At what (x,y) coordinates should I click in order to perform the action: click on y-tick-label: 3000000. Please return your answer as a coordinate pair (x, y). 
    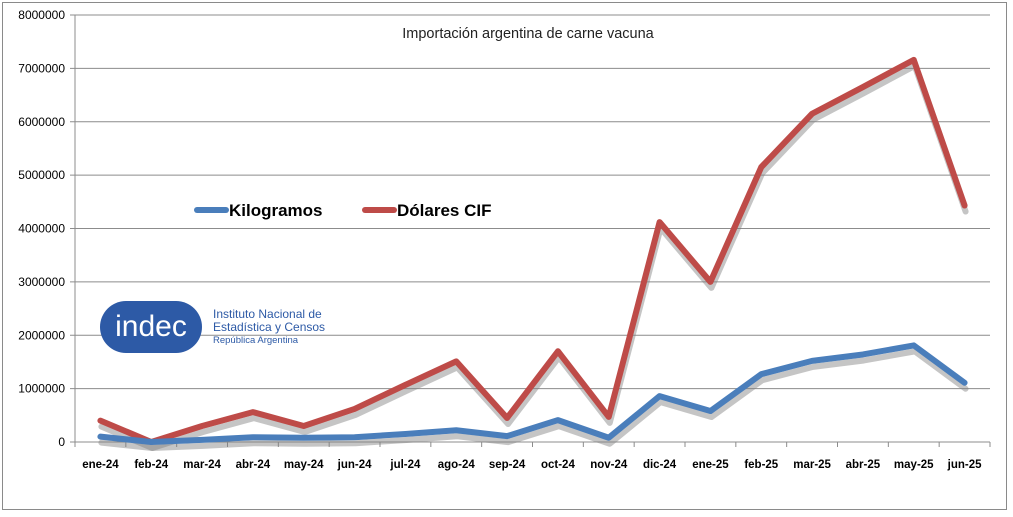
    Looking at the image, I should click on (41, 282).